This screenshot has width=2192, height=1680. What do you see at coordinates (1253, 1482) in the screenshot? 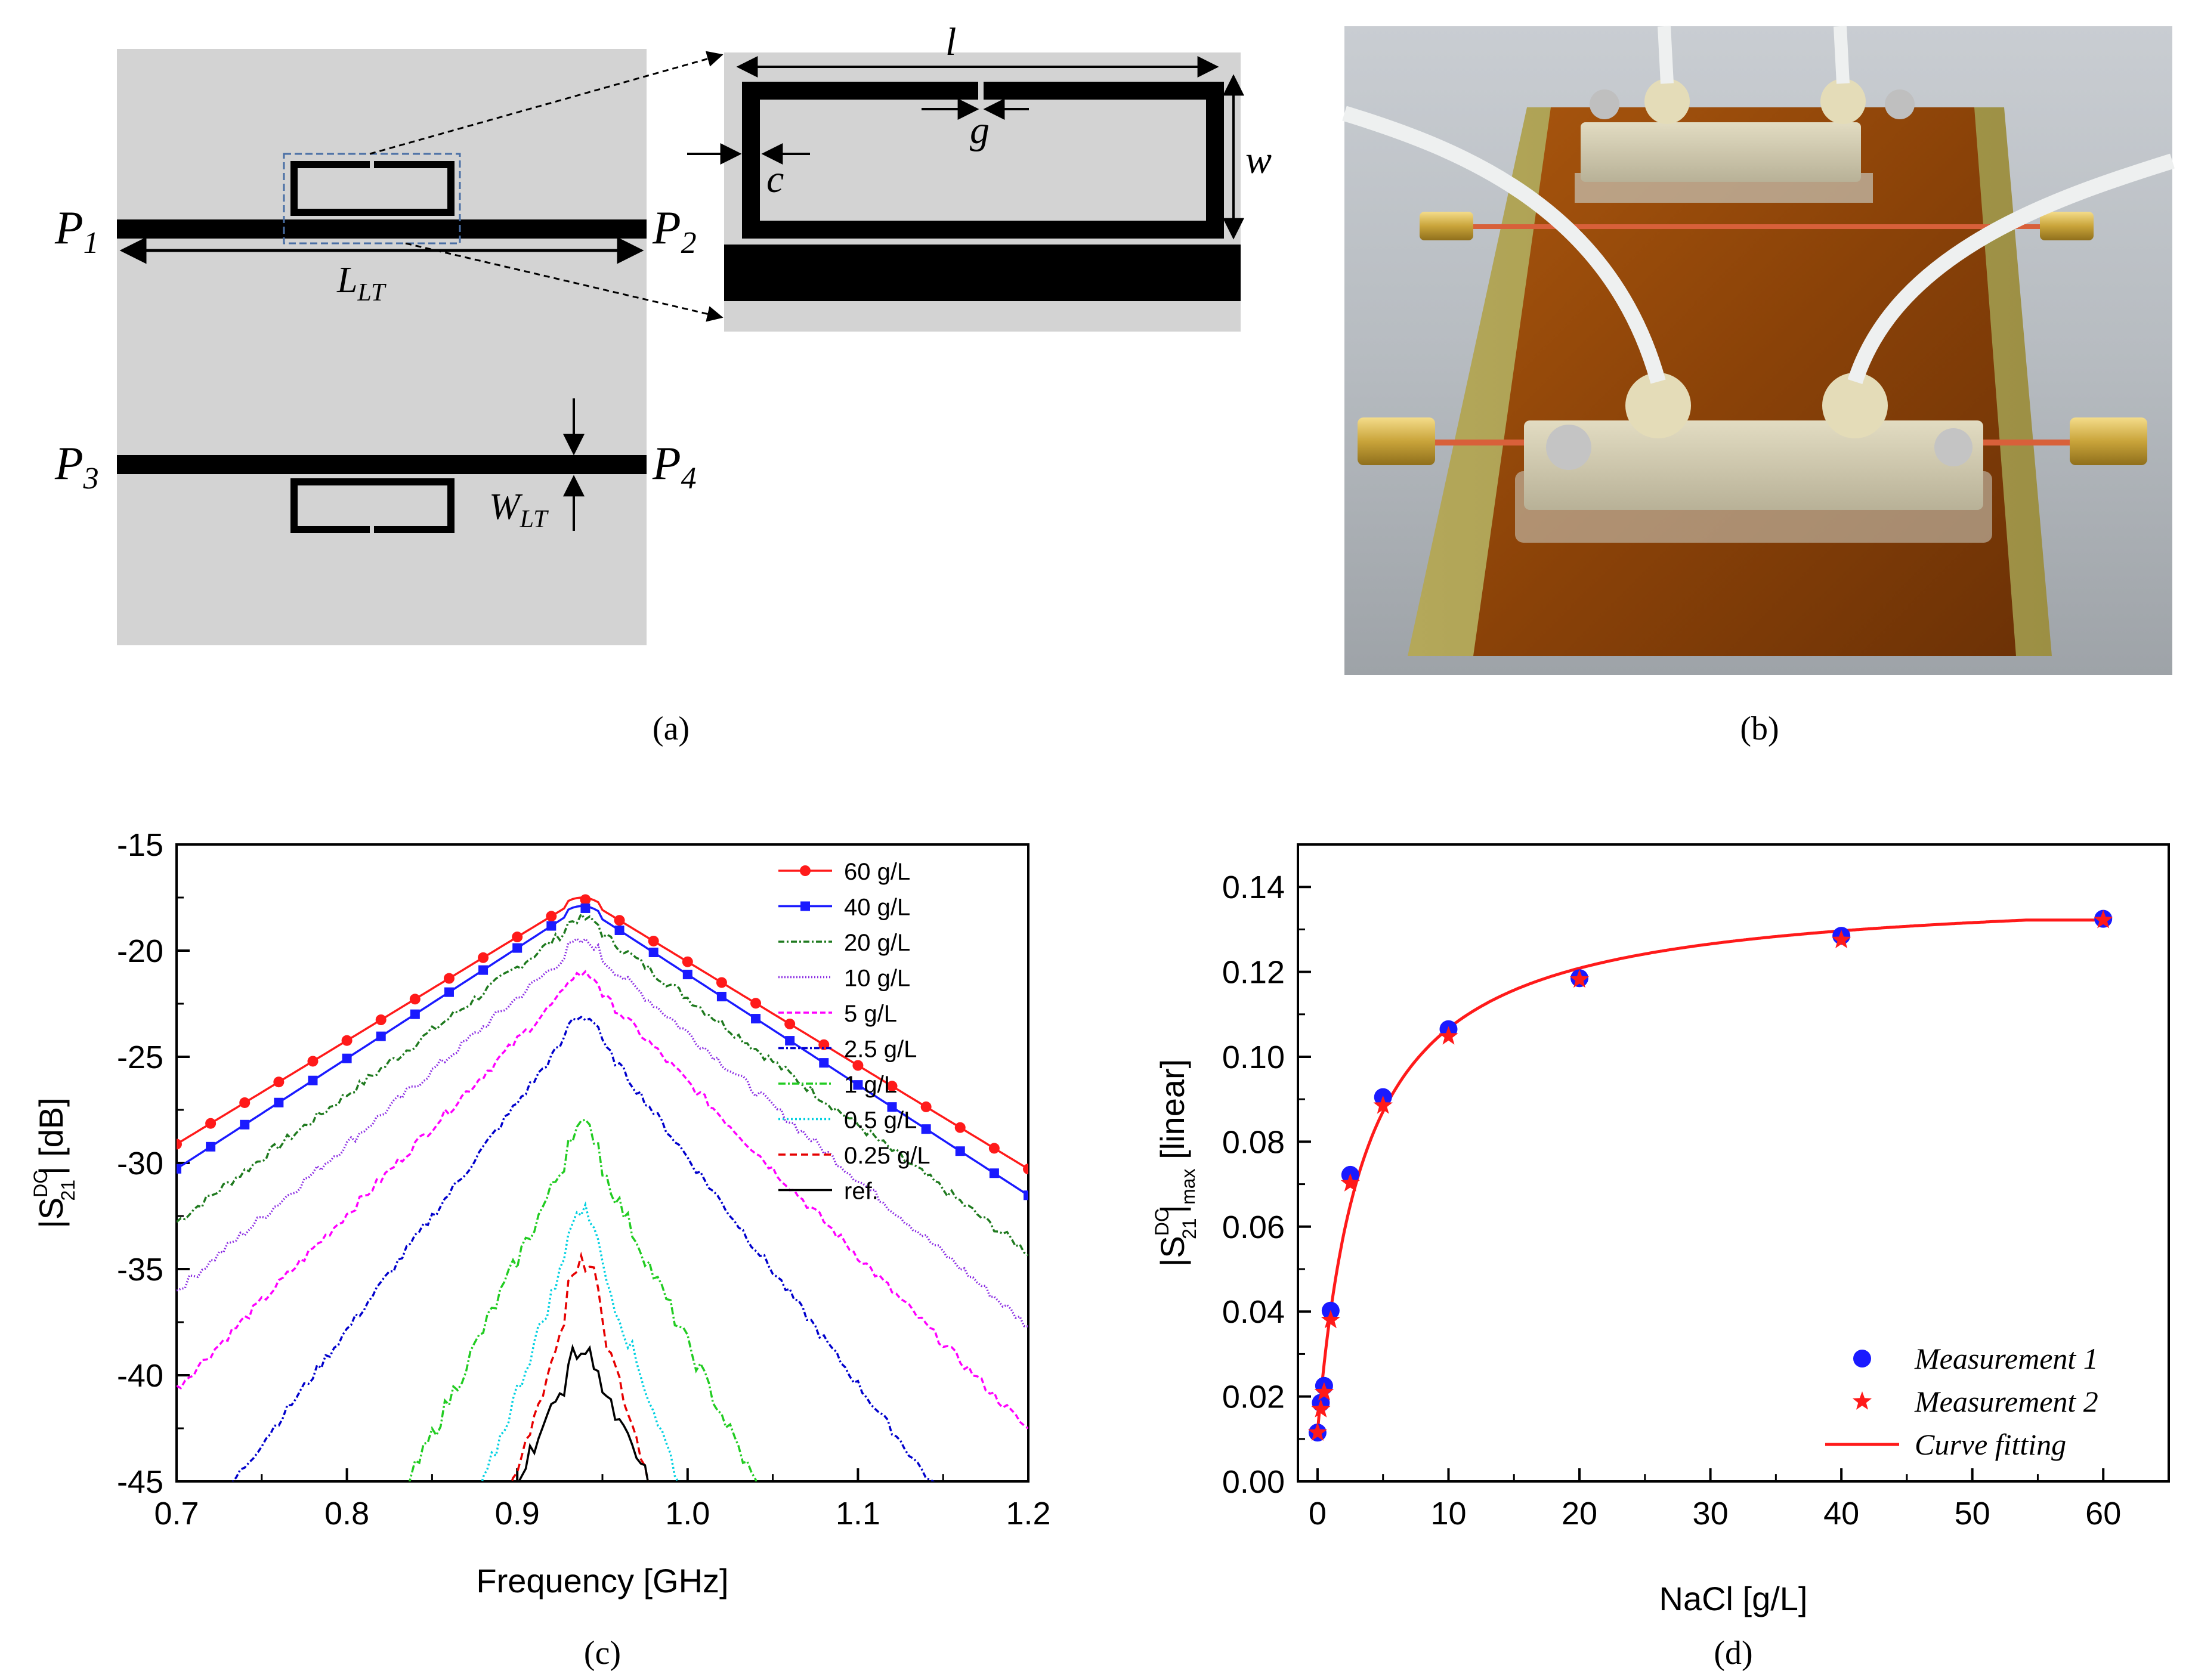
I see `y-tick-label-d: 0.00` at bounding box center [1253, 1482].